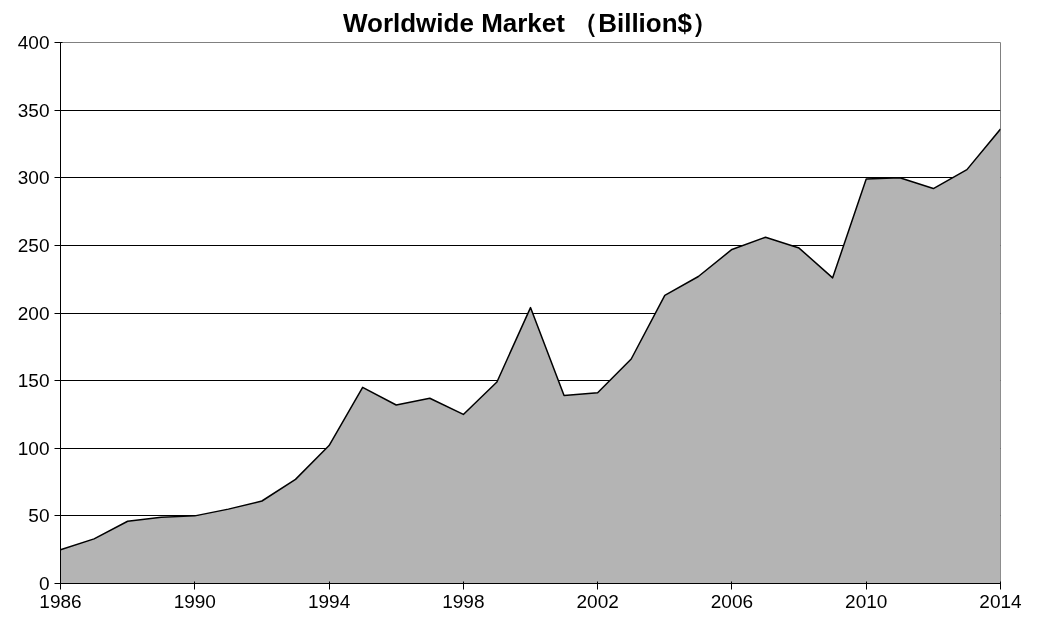 The width and height of the screenshot is (1054, 621). What do you see at coordinates (194, 601) in the screenshot?
I see `x-tick-label: 1990` at bounding box center [194, 601].